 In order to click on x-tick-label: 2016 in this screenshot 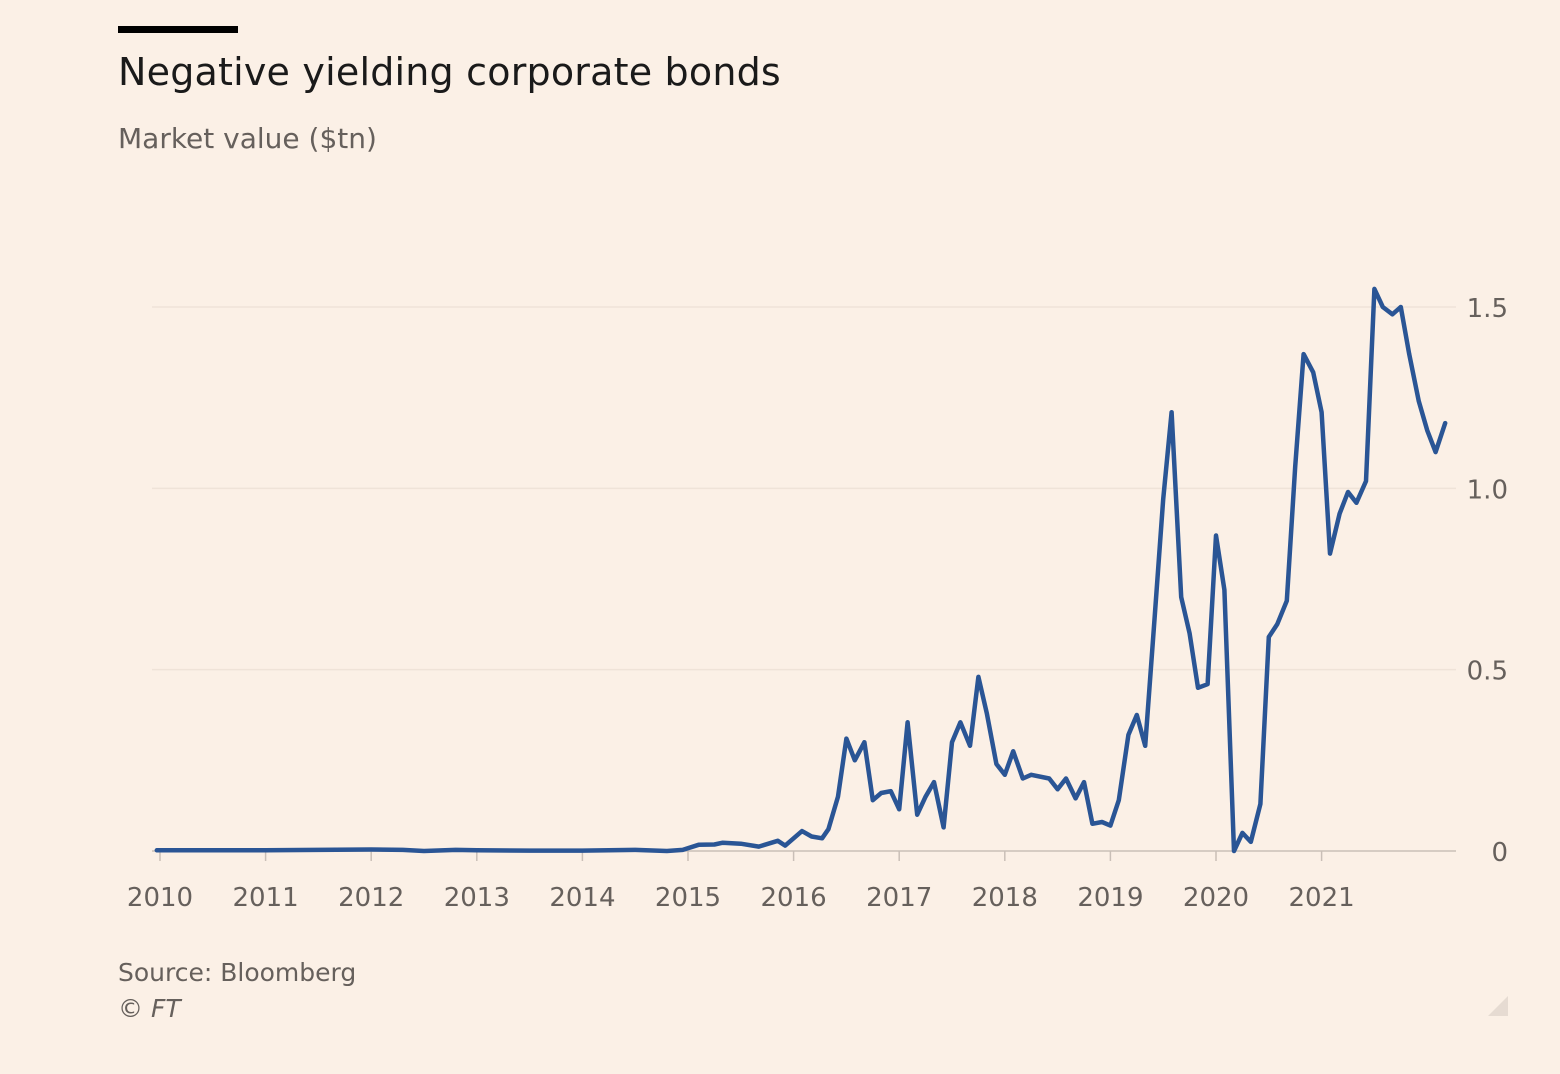, I will do `click(794, 898)`.